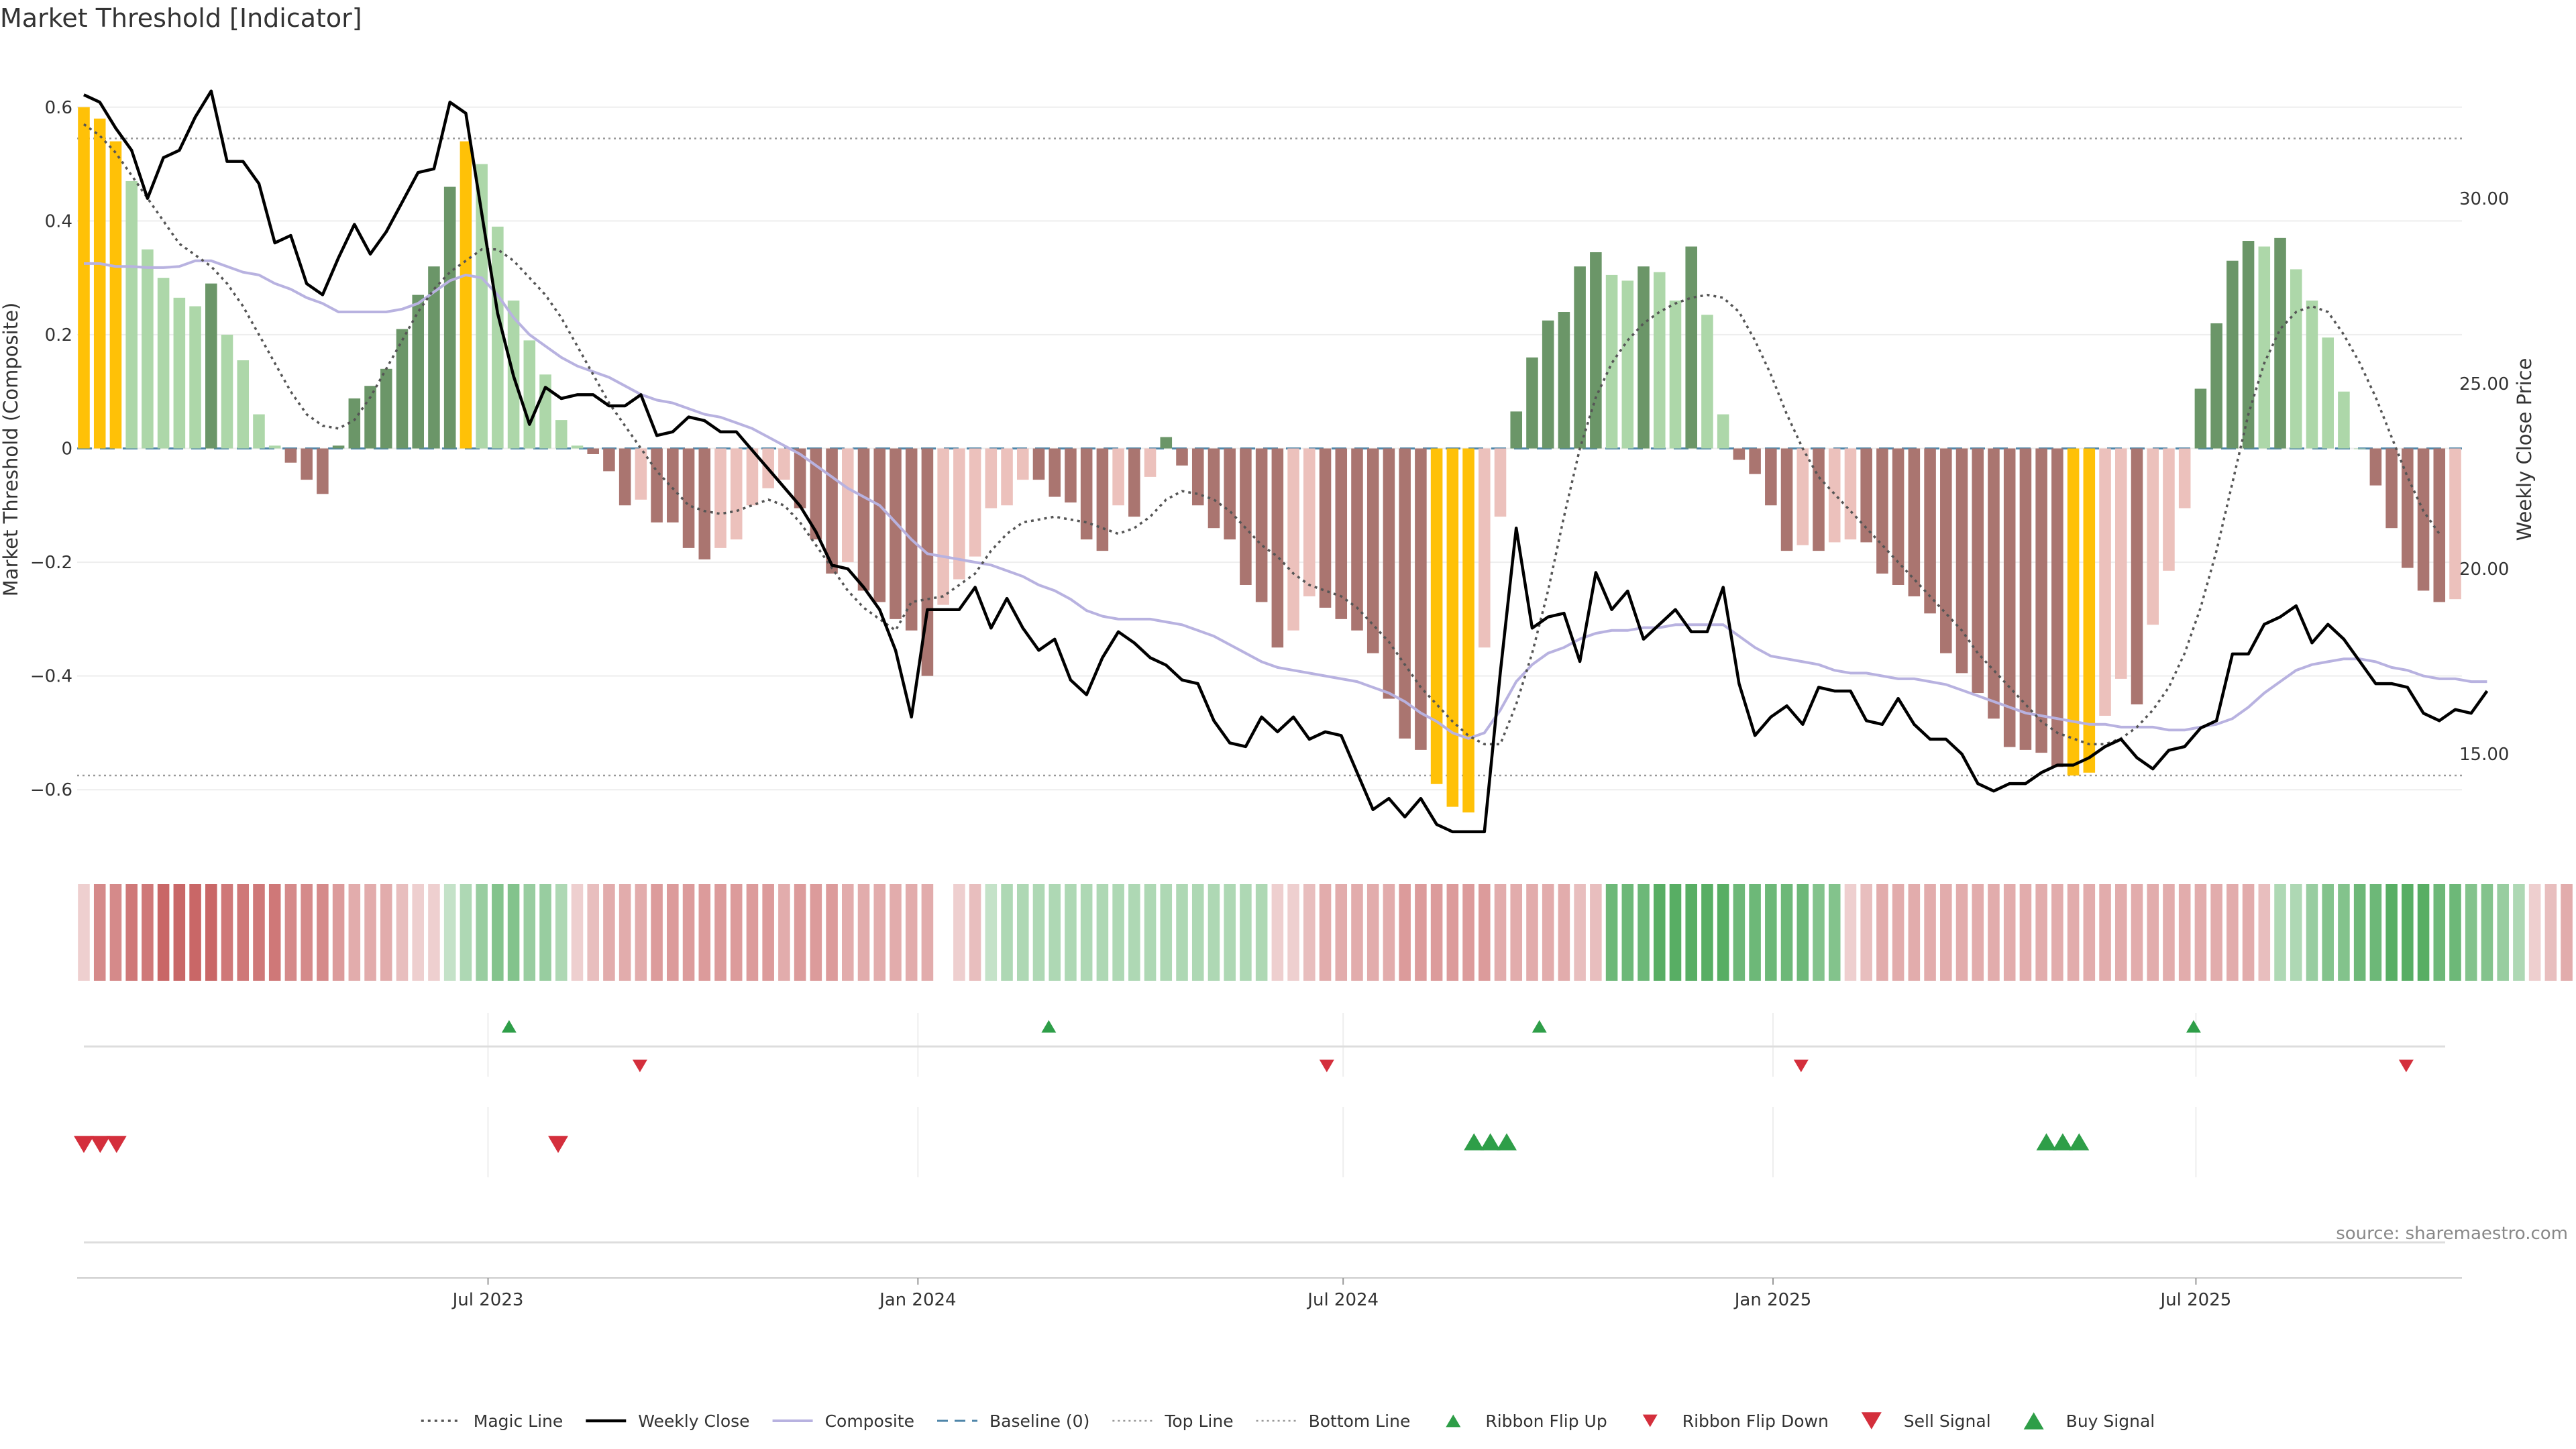 The width and height of the screenshot is (2576, 1449). What do you see at coordinates (1755, 1421) in the screenshot?
I see `legend-label: Ribbon Flip Down` at bounding box center [1755, 1421].